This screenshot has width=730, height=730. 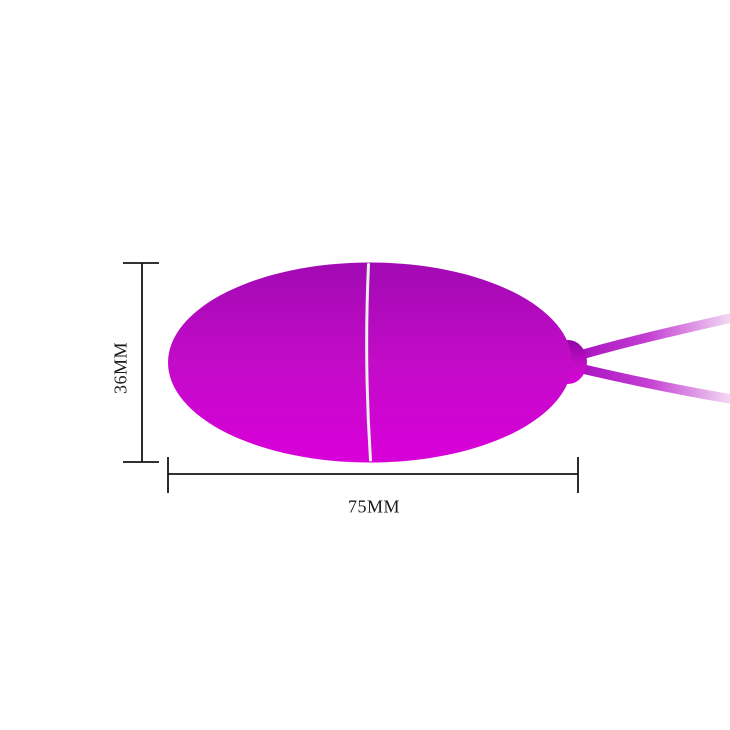 I want to click on egg-seam-line, so click(x=368, y=362).